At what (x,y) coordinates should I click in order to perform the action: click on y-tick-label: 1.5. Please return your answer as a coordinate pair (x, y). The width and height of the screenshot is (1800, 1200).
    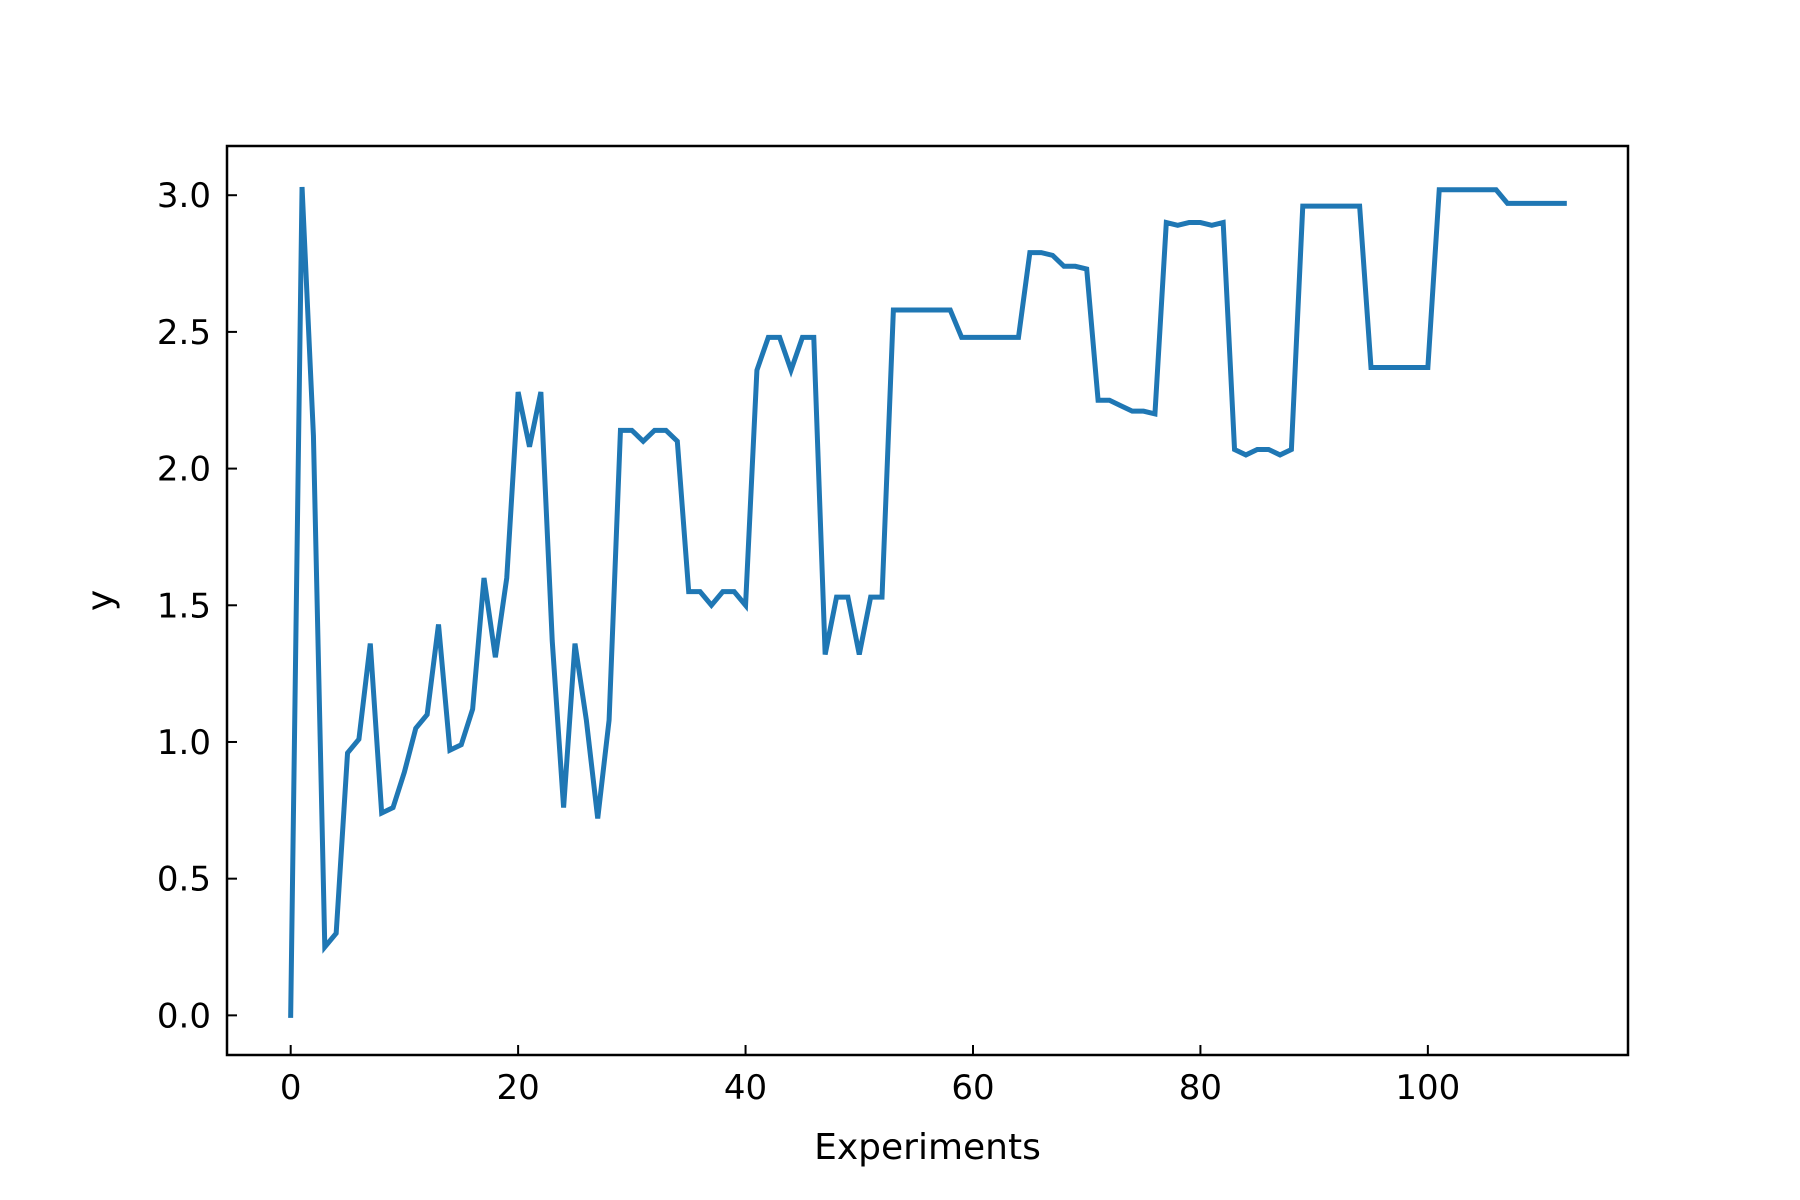
    Looking at the image, I should click on (184, 606).